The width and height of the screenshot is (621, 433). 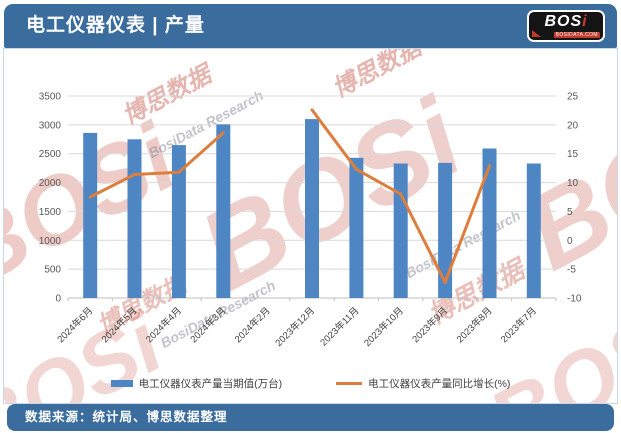 What do you see at coordinates (518, 325) in the screenshot?
I see `x-category-label: 2023年7月` at bounding box center [518, 325].